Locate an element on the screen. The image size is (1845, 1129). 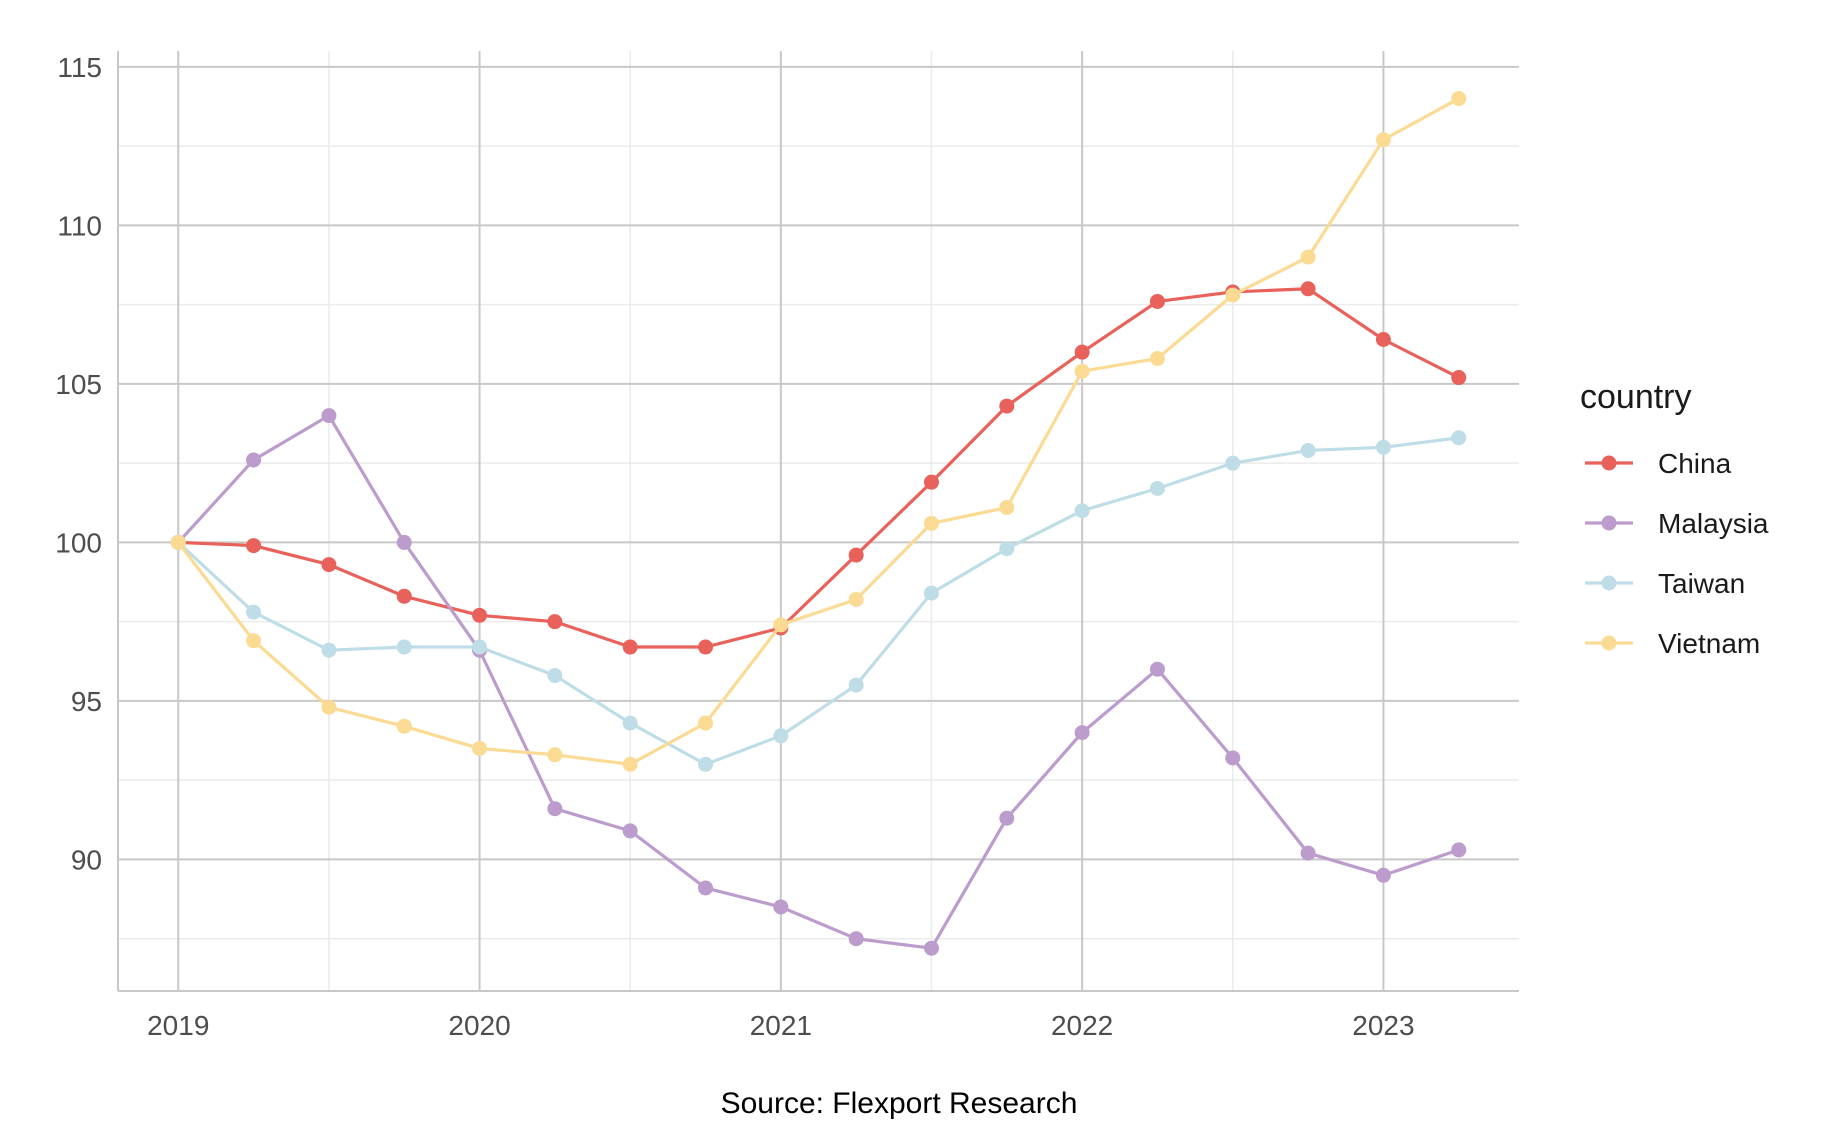
legend-title: country is located at coordinates (1636, 397).